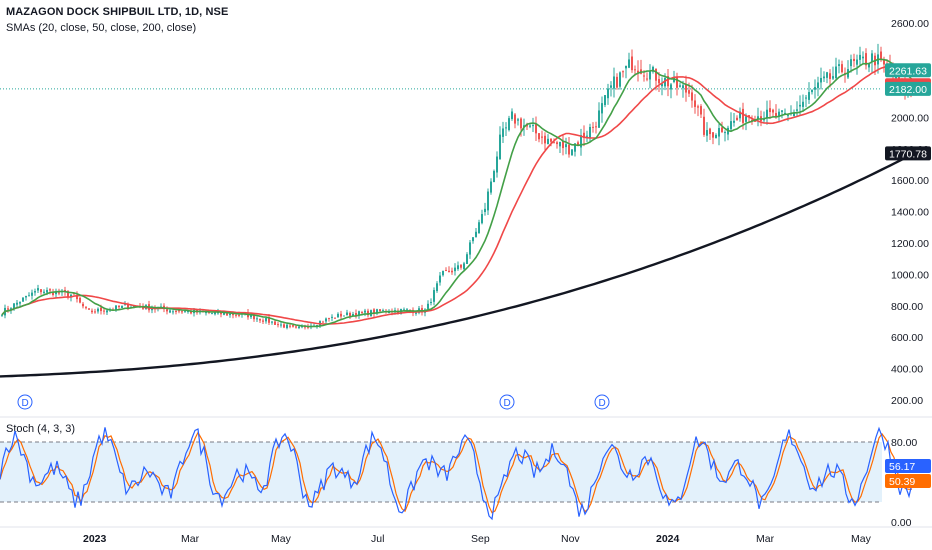  I want to click on stoch-k-value-label: 56.17, so click(902, 467).